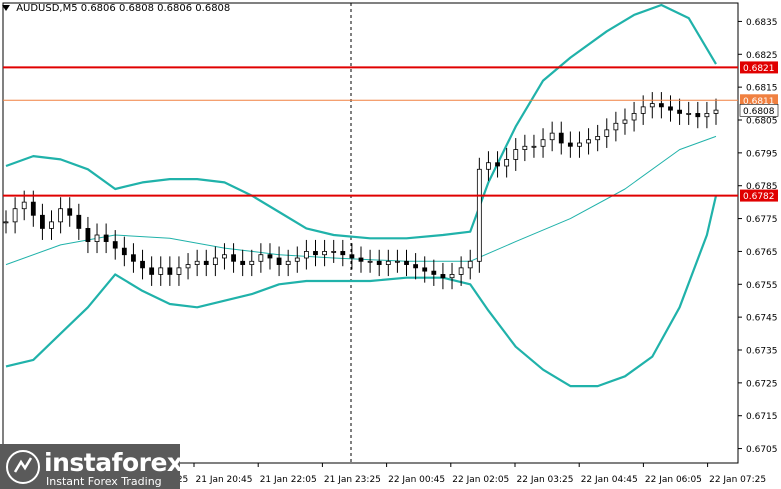 This screenshot has height=489, width=781. Describe the element at coordinates (762, 23) in the screenshot. I see `y-tick-label: 0.6835` at that location.